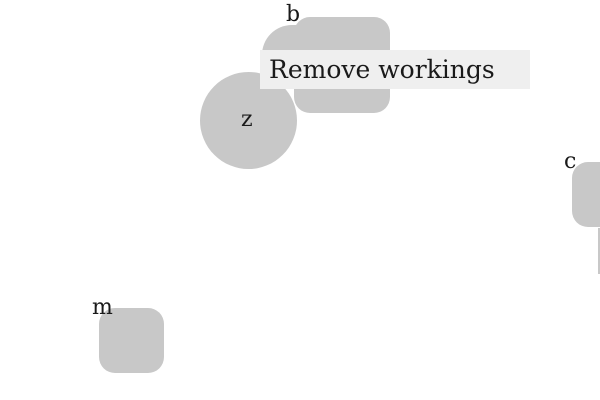 The image size is (600, 400). I want to click on node-c, so click(586, 194).